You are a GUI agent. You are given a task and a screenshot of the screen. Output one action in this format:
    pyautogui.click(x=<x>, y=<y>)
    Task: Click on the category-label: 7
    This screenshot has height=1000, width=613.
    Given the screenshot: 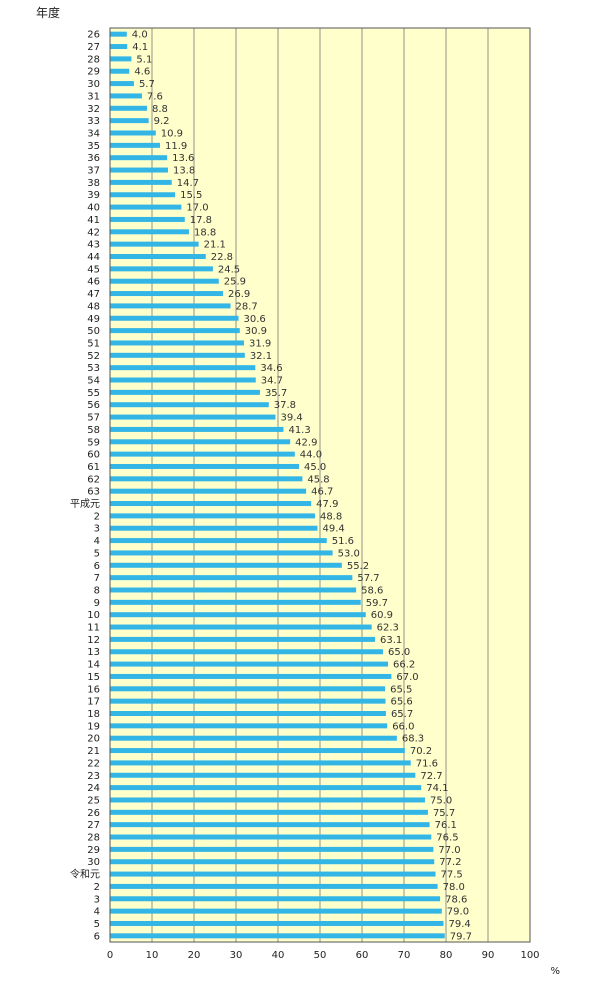 What is the action you would take?
    pyautogui.click(x=97, y=578)
    